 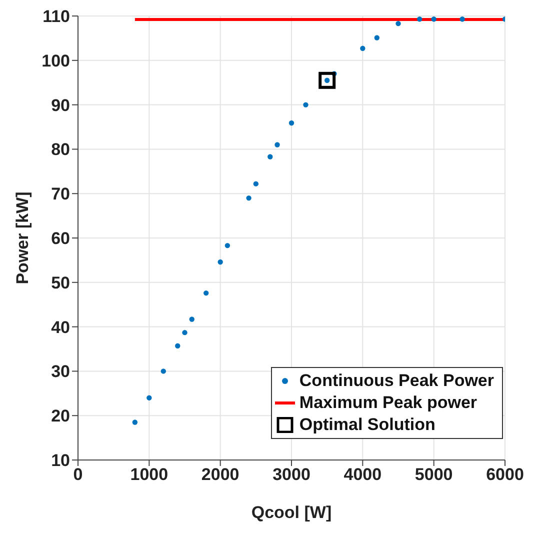 What do you see at coordinates (60, 416) in the screenshot?
I see `y-tick-label: 20` at bounding box center [60, 416].